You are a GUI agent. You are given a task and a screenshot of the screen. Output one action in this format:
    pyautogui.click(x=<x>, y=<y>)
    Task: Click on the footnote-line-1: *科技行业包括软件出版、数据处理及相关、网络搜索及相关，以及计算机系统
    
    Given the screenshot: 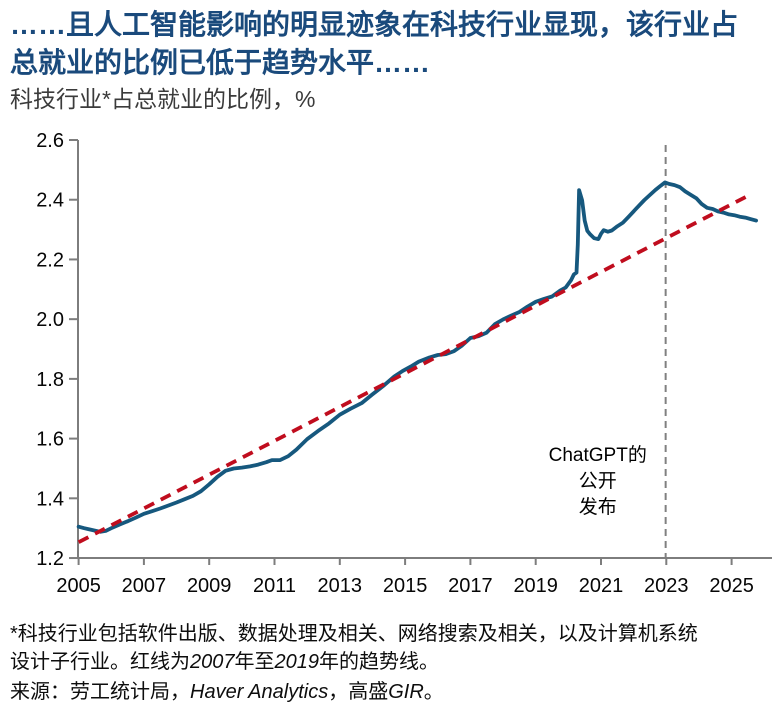 What is the action you would take?
    pyautogui.click(x=390, y=634)
    